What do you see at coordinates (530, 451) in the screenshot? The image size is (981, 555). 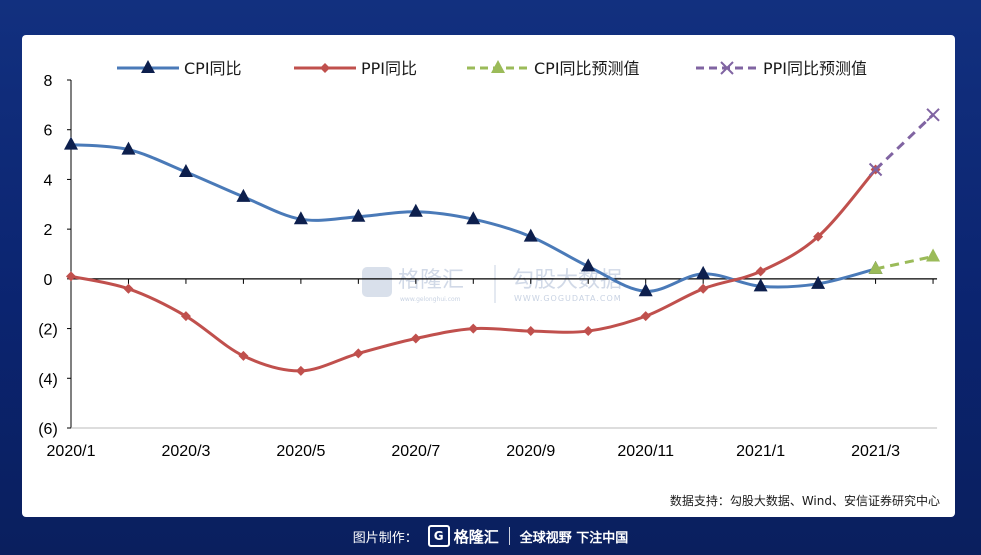 I see `x-tick-label: 2020/9` at bounding box center [530, 451].